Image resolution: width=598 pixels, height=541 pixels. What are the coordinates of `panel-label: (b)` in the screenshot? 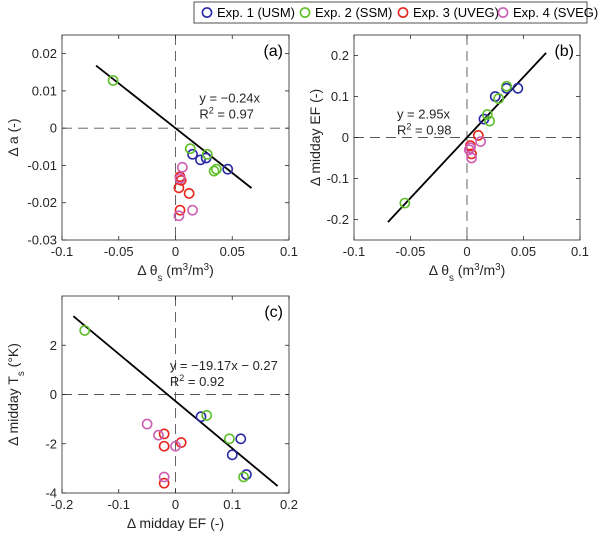 It's located at (564, 51).